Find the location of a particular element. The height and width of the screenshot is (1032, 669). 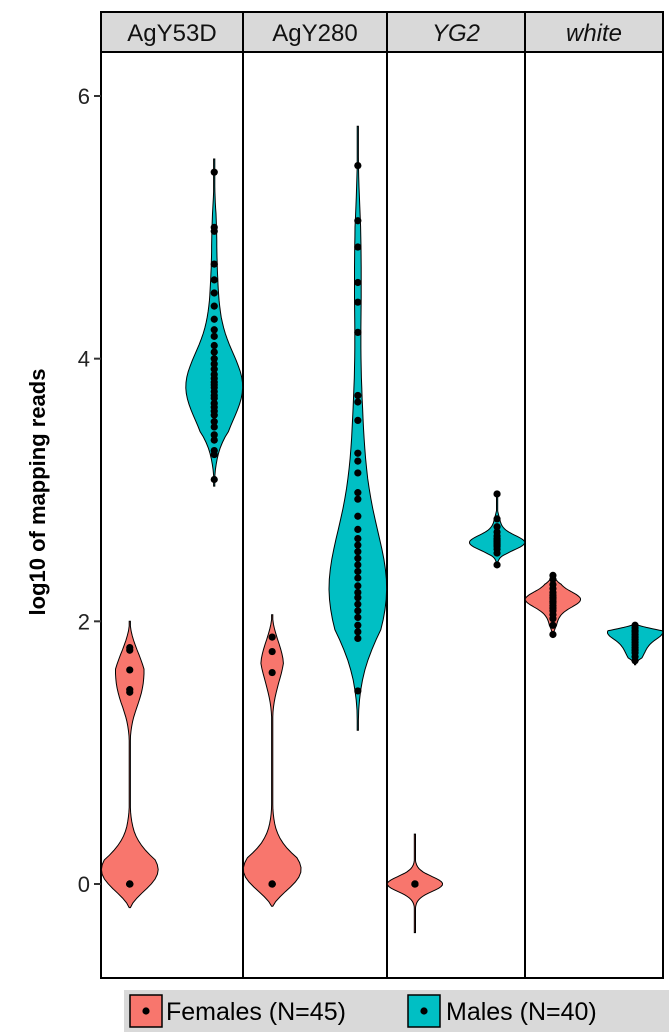

y-tick-label-6: 6 is located at coordinates (84, 96).